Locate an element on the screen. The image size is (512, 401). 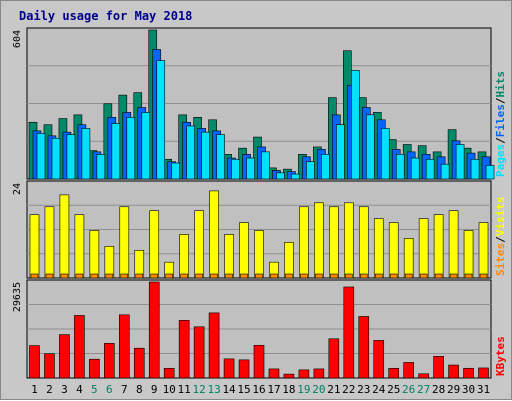
x-tick-day-21: 21 is located at coordinates (333, 389).